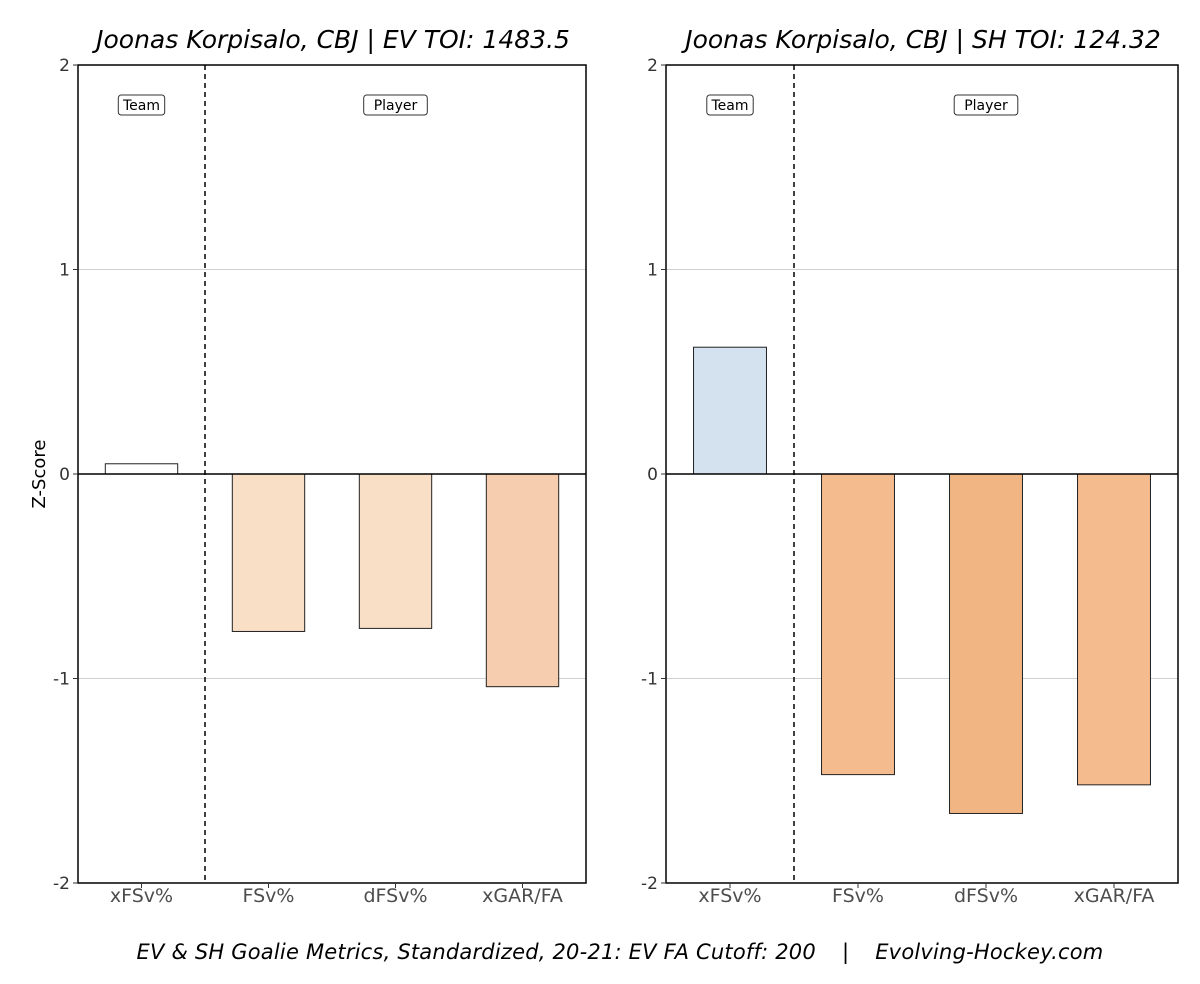  I want to click on y-axis-label: Z-Score, so click(39, 474).